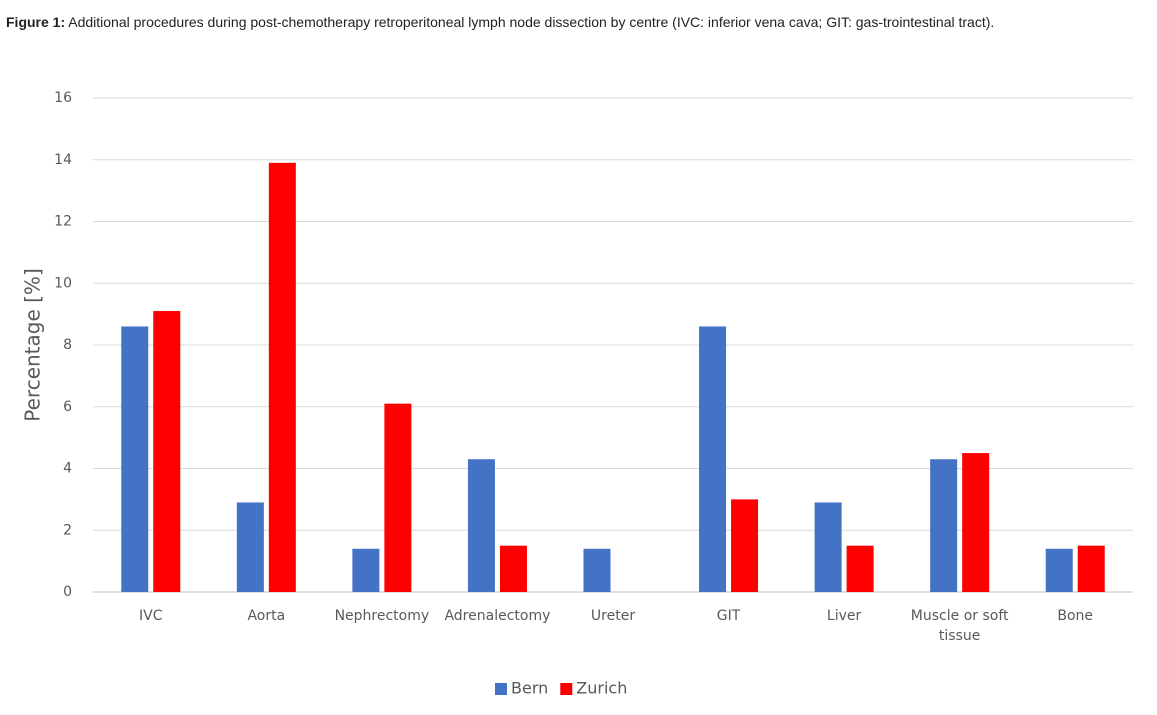 This screenshot has height=715, width=1157. What do you see at coordinates (728, 616) in the screenshot?
I see `x-tick-label: GIT` at bounding box center [728, 616].